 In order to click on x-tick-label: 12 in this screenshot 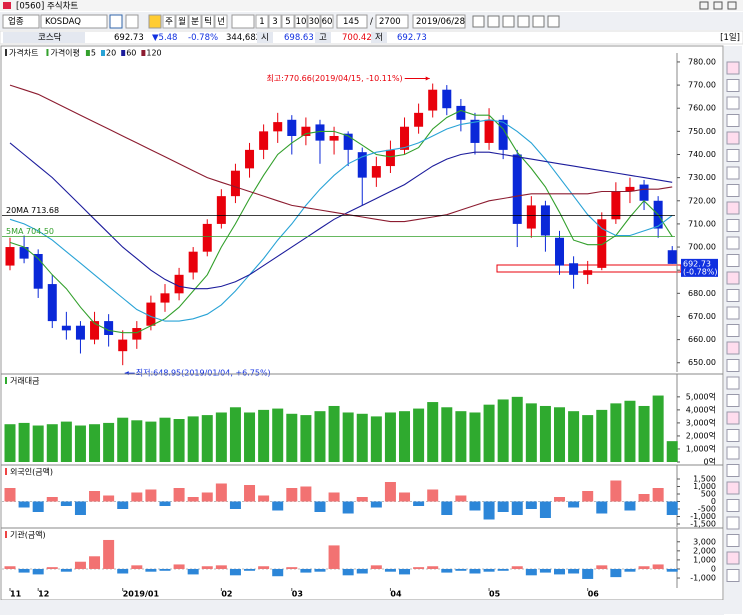, I will do `click(43, 594)`.